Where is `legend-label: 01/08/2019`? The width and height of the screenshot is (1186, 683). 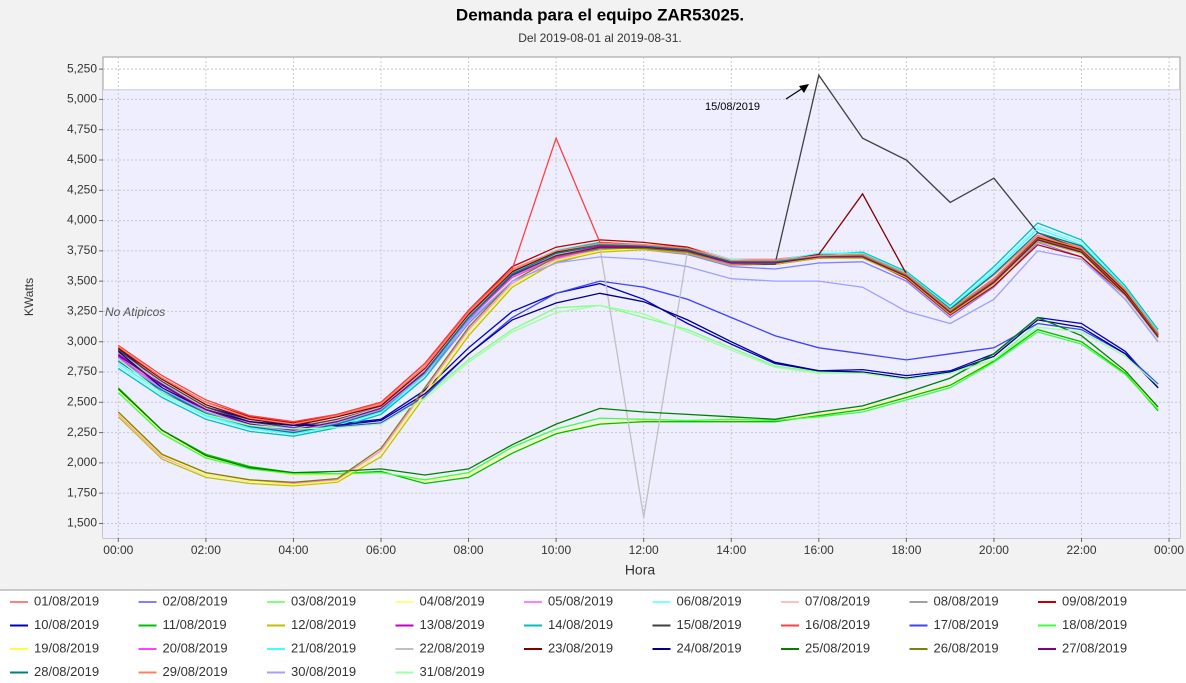
legend-label: 01/08/2019 is located at coordinates (66, 600).